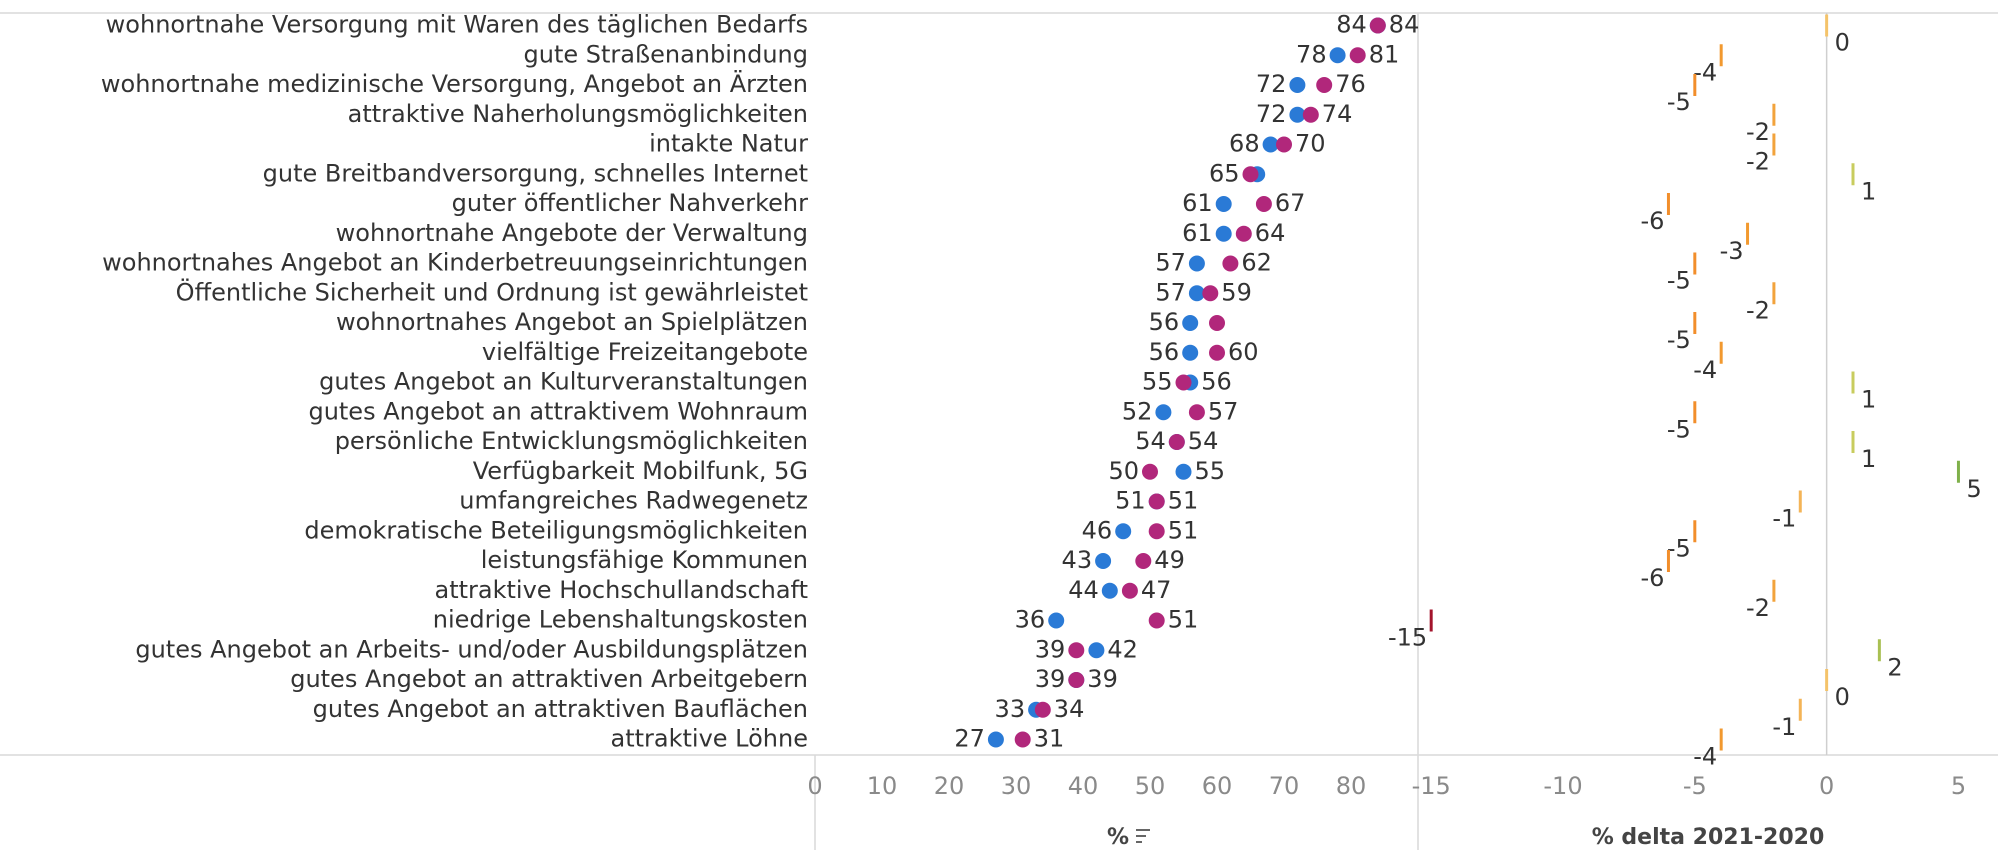 The image size is (1998, 850). Describe the element at coordinates (1826, 786) in the screenshot. I see `x-tick-label: 0` at that location.